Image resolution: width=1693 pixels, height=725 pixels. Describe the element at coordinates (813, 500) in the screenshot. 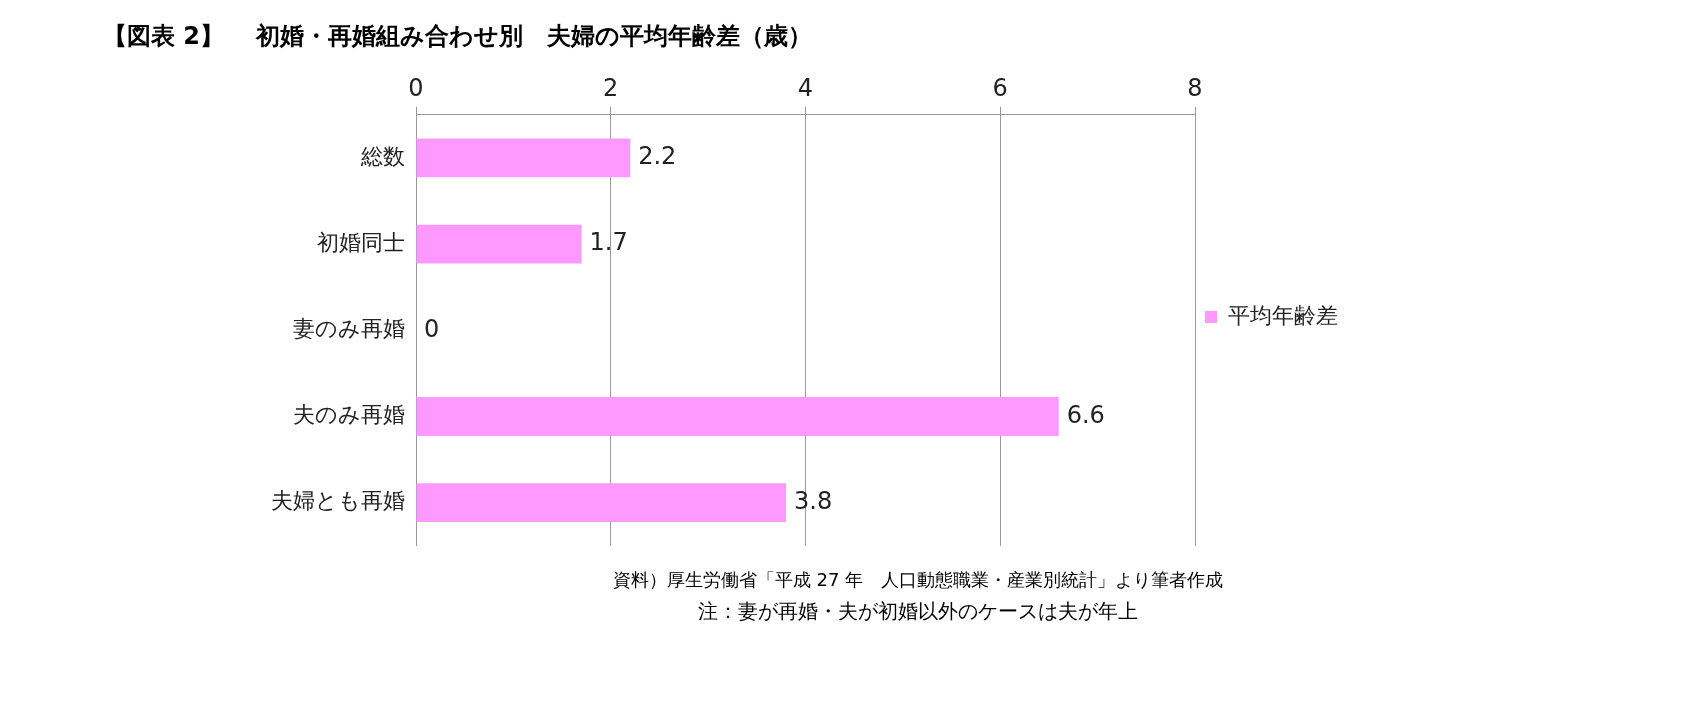

I see `data-label: 3.8` at that location.